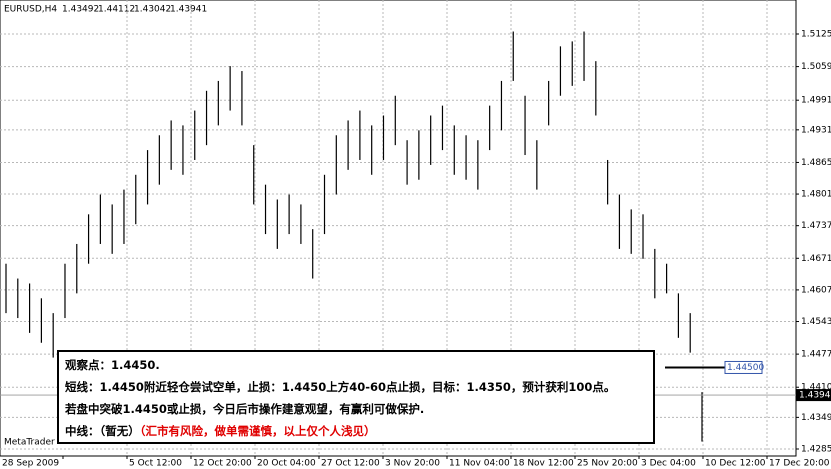 This screenshot has width=831, height=469. Describe the element at coordinates (80, 10) in the screenshot. I see `header-value: 1.43492` at that location.